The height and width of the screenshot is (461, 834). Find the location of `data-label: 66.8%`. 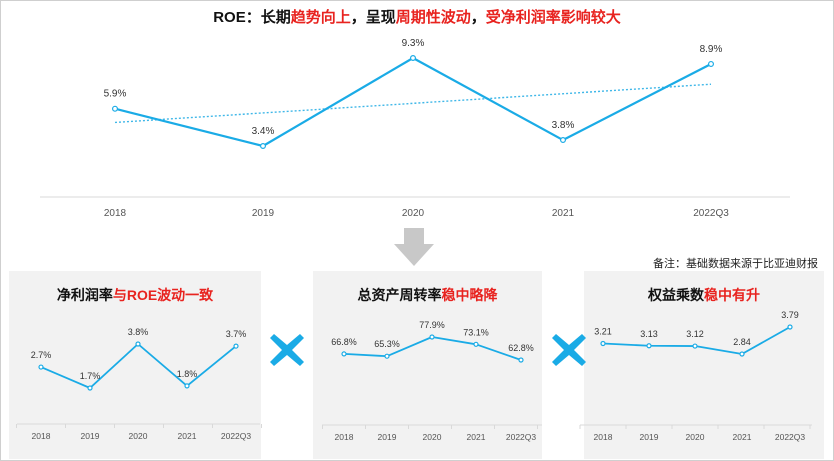

data-label: 66.8% is located at coordinates (344, 342).